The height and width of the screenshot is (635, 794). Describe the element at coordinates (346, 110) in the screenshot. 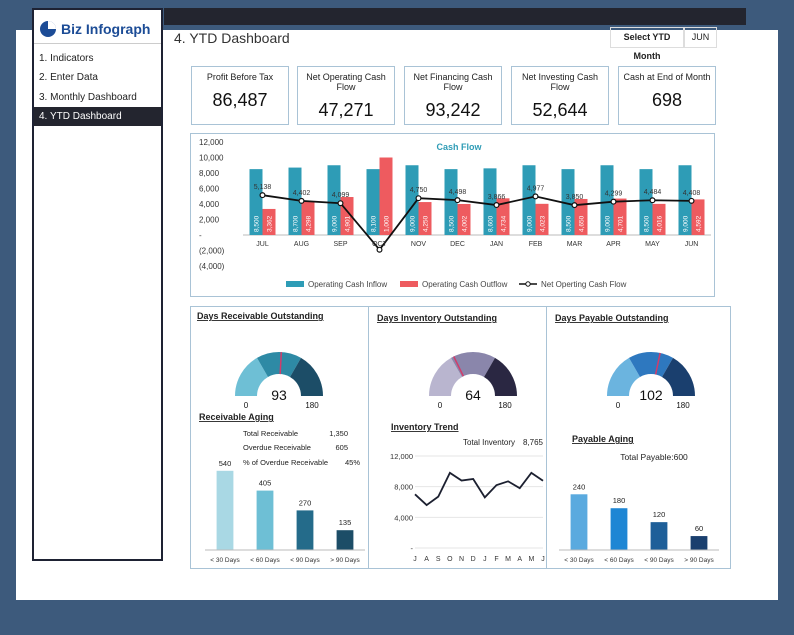

I see `kpi-value: 47,271` at that location.